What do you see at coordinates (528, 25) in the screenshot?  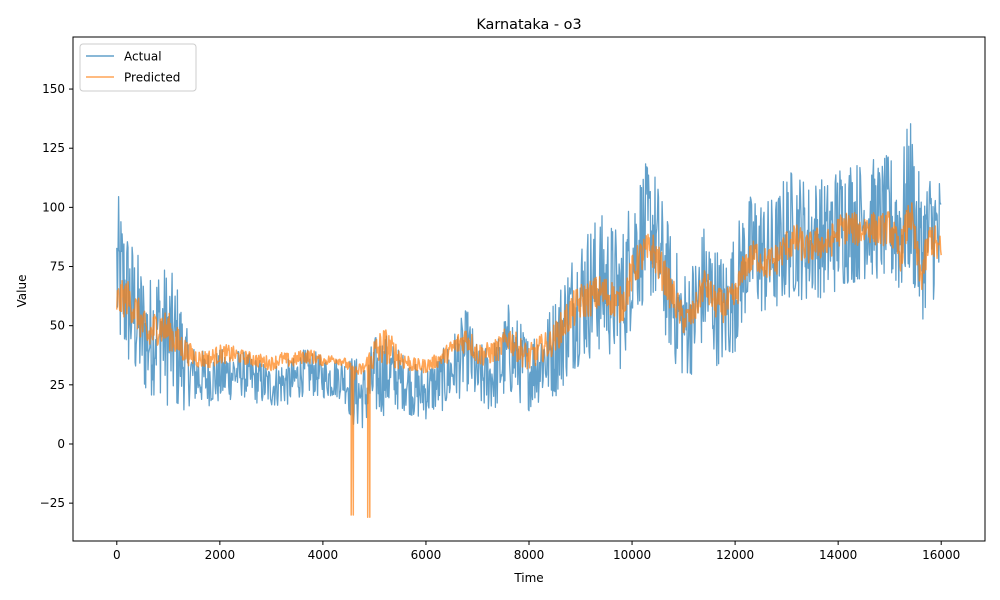 I see `chart-title: Karnataka - o3` at bounding box center [528, 25].